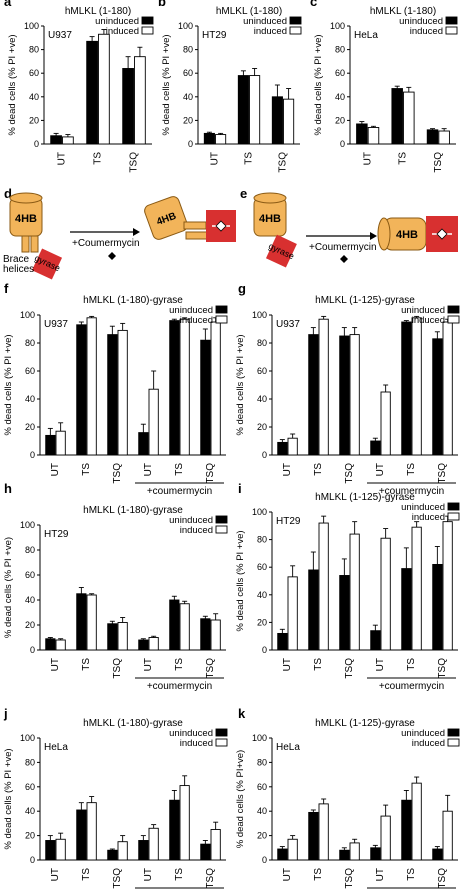 This screenshot has width=474, height=891. I want to click on schematic-e-domain-before: 4HB gyrase, so click(275, 230).